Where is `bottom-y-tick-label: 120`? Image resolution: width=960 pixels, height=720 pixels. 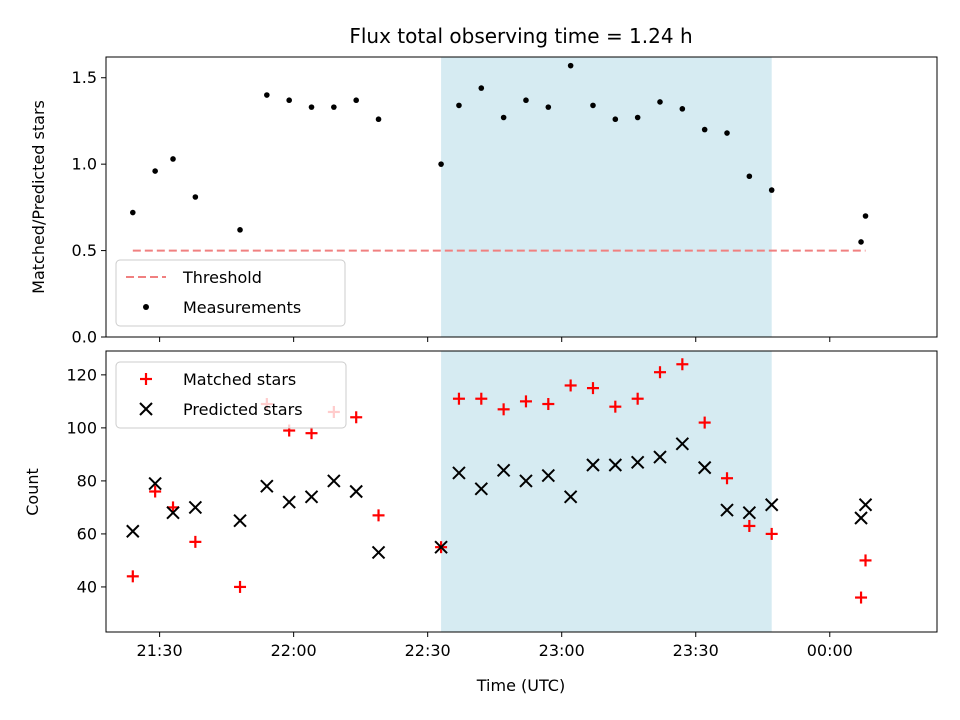 bottom-y-tick-label: 120 is located at coordinates (81, 374).